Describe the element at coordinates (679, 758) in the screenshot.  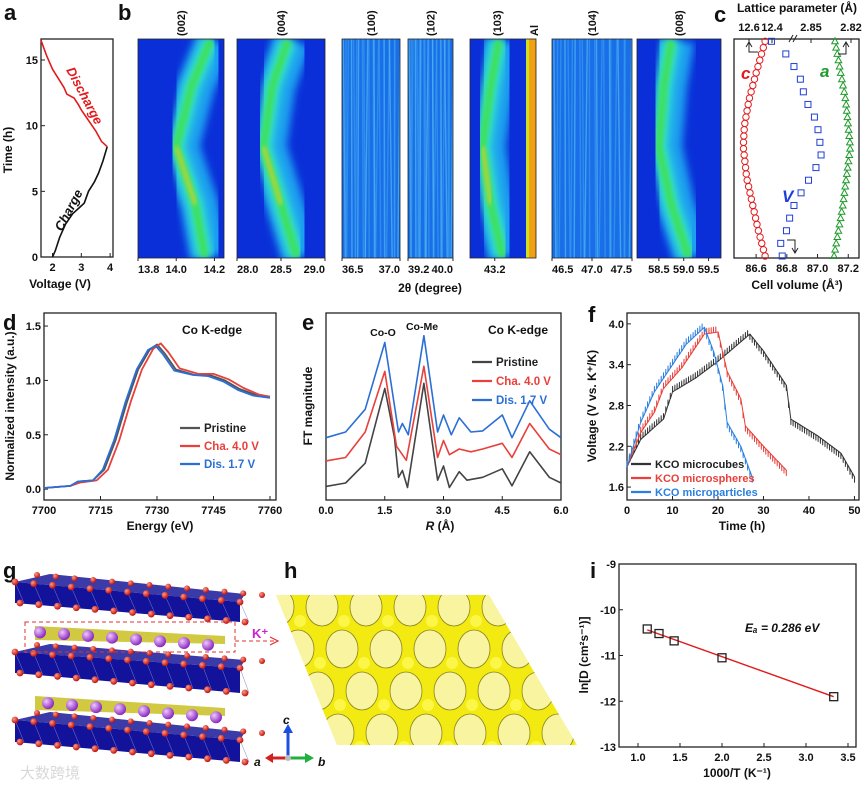
I see `i-xtick-label: 1.5` at that location.